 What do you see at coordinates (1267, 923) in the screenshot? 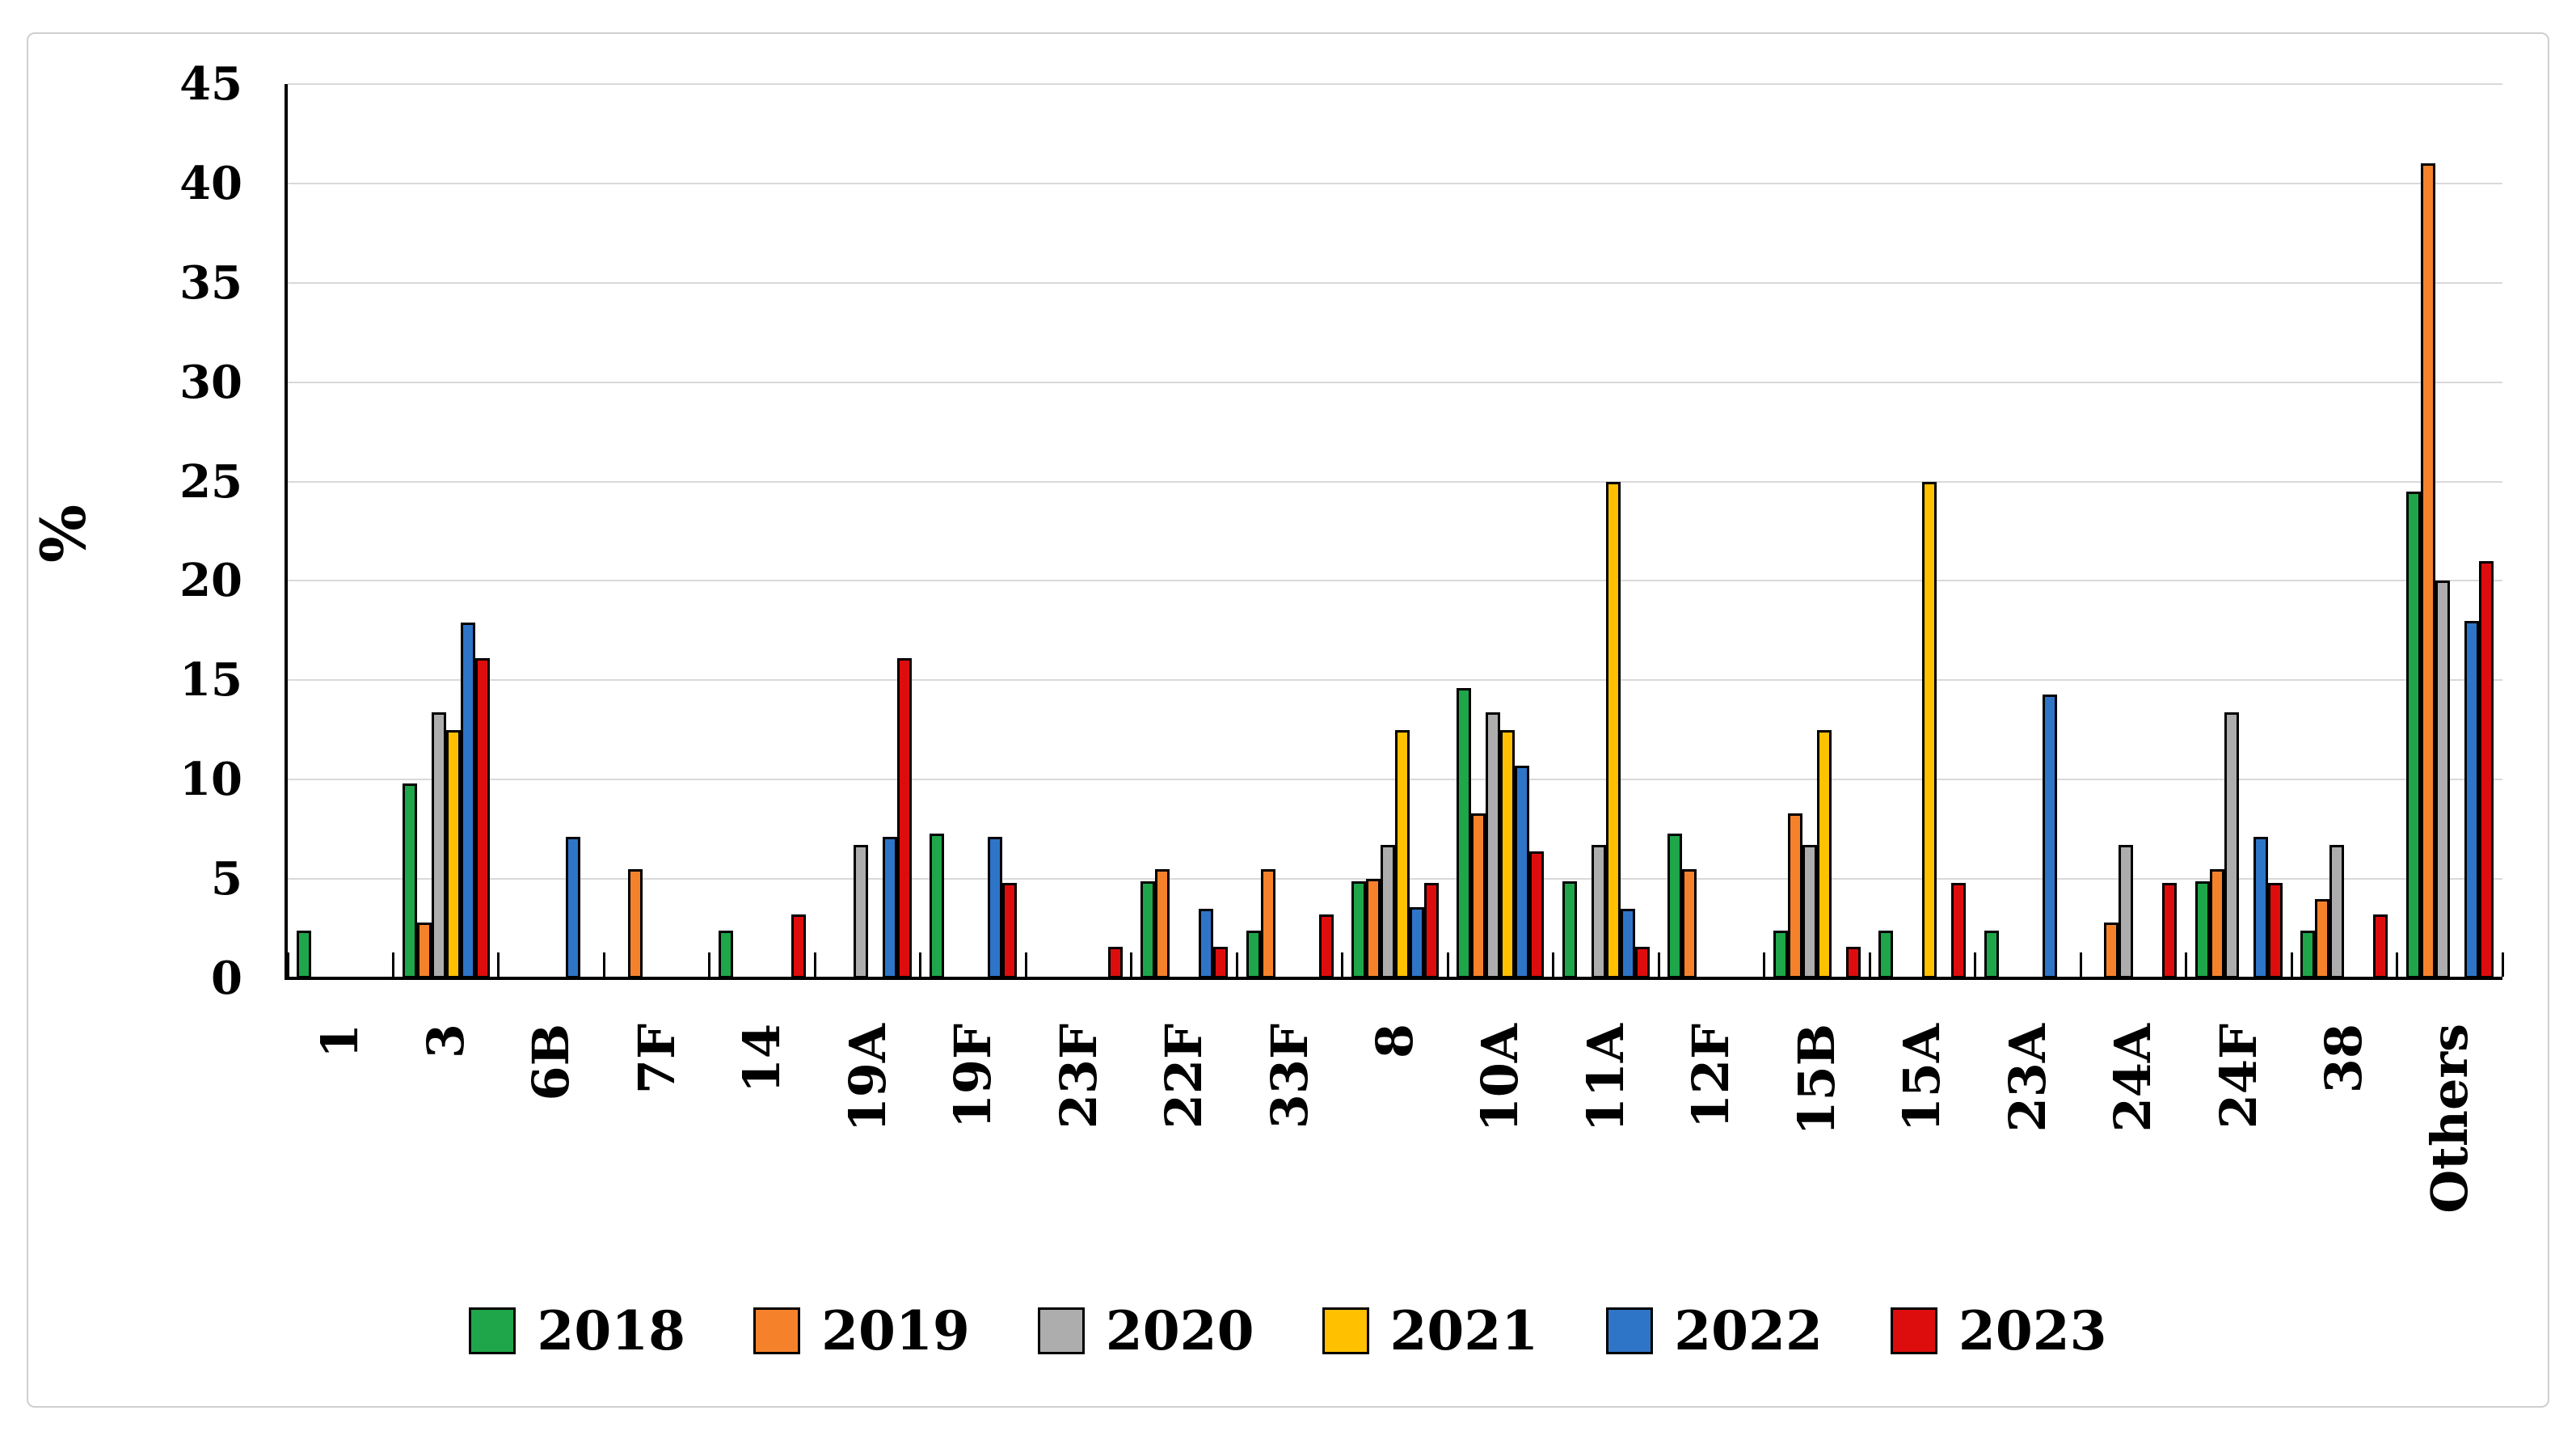
I see `bar-2019-33F` at bounding box center [1267, 923].